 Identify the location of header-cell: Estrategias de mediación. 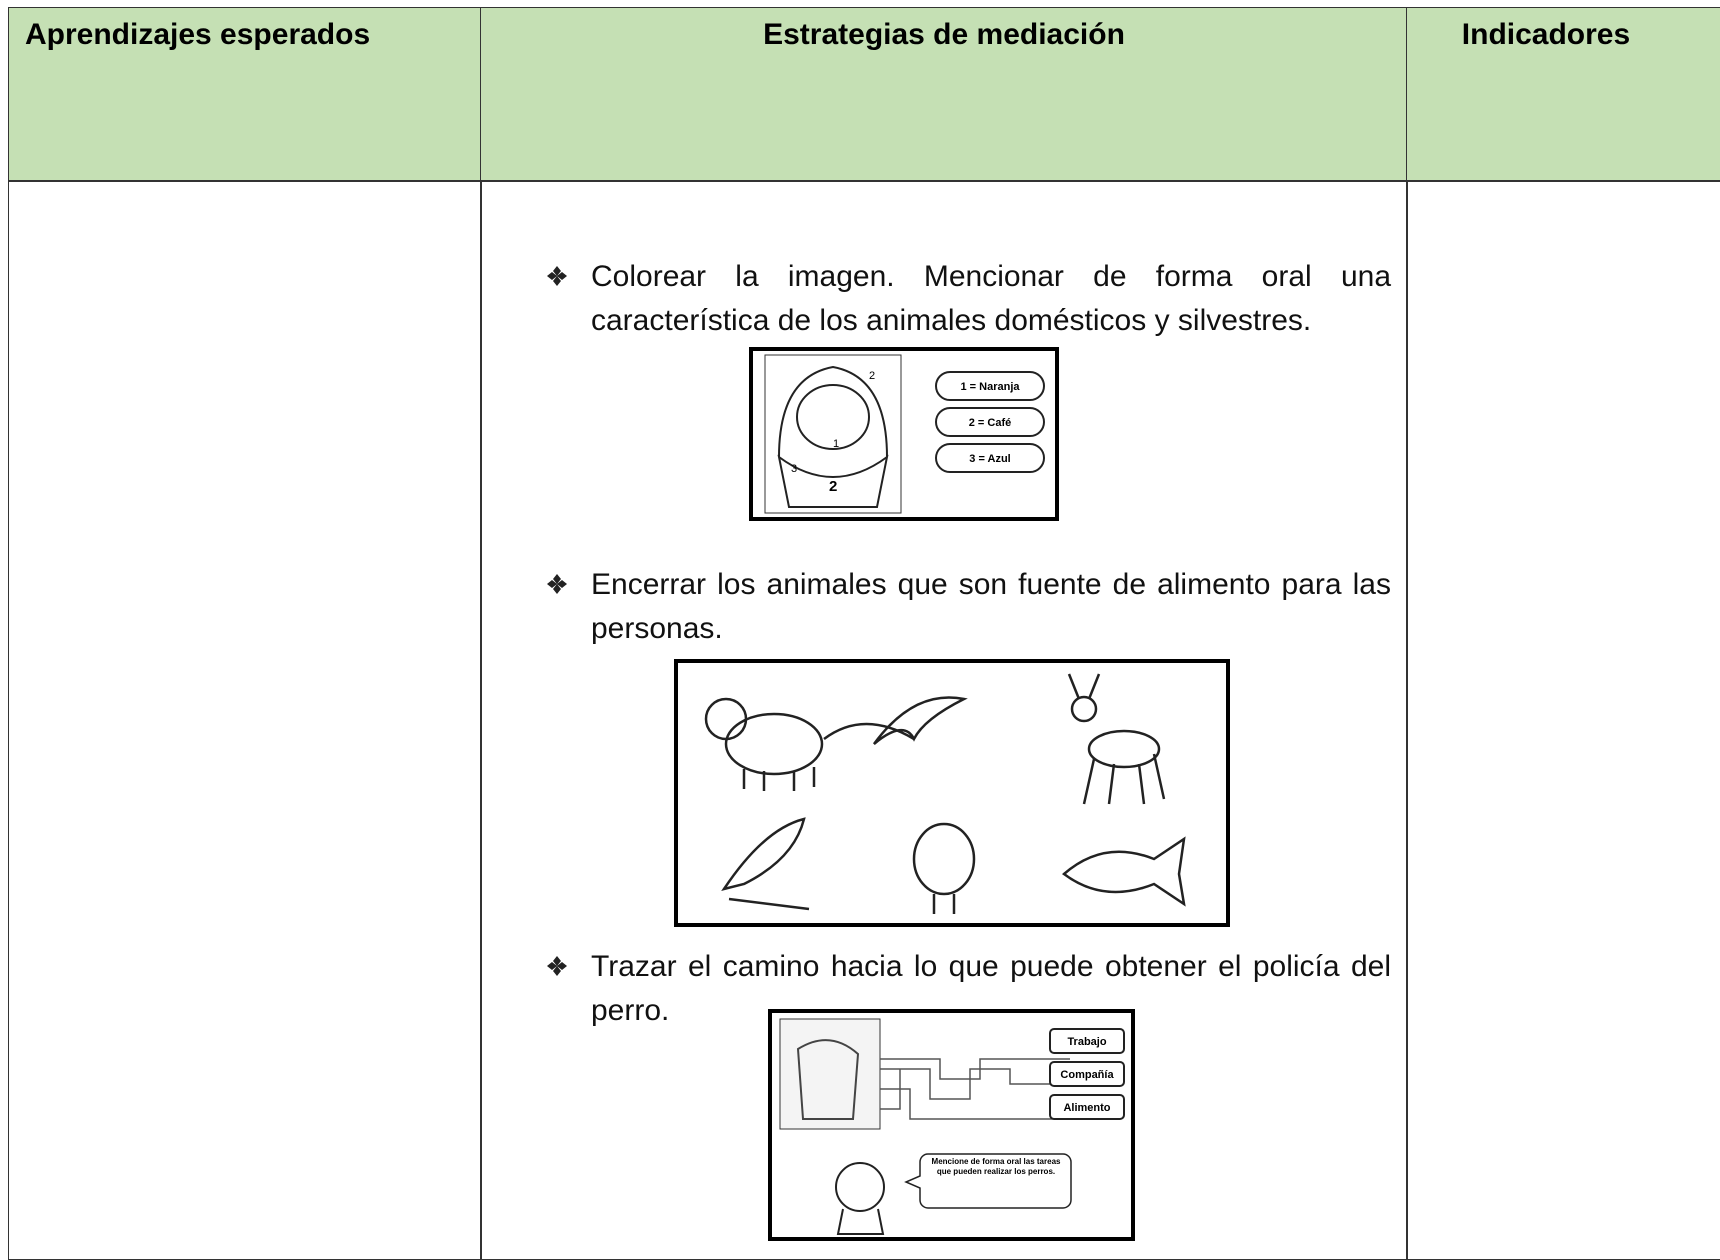
(944, 94).